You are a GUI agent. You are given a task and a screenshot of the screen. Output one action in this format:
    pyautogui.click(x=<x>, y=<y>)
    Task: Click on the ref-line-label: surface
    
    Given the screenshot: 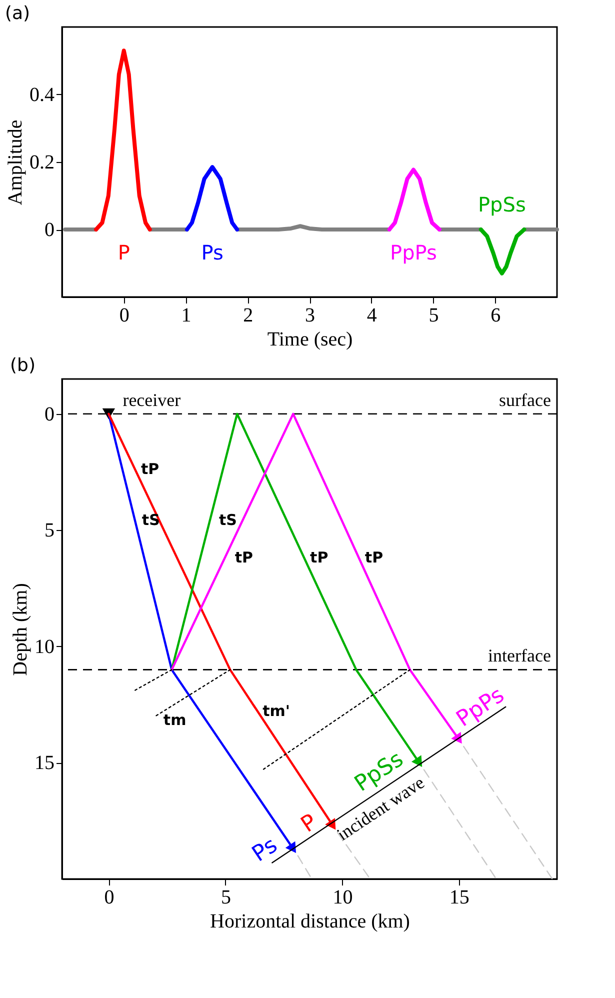 What is the action you would take?
    pyautogui.click(x=525, y=400)
    